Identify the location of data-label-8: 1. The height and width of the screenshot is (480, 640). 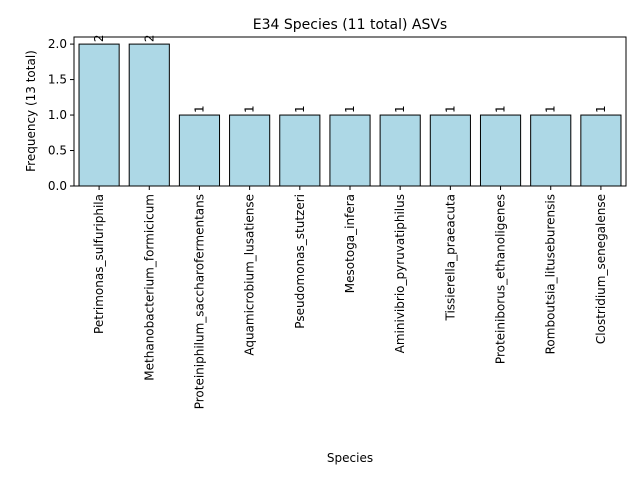
(501, 109).